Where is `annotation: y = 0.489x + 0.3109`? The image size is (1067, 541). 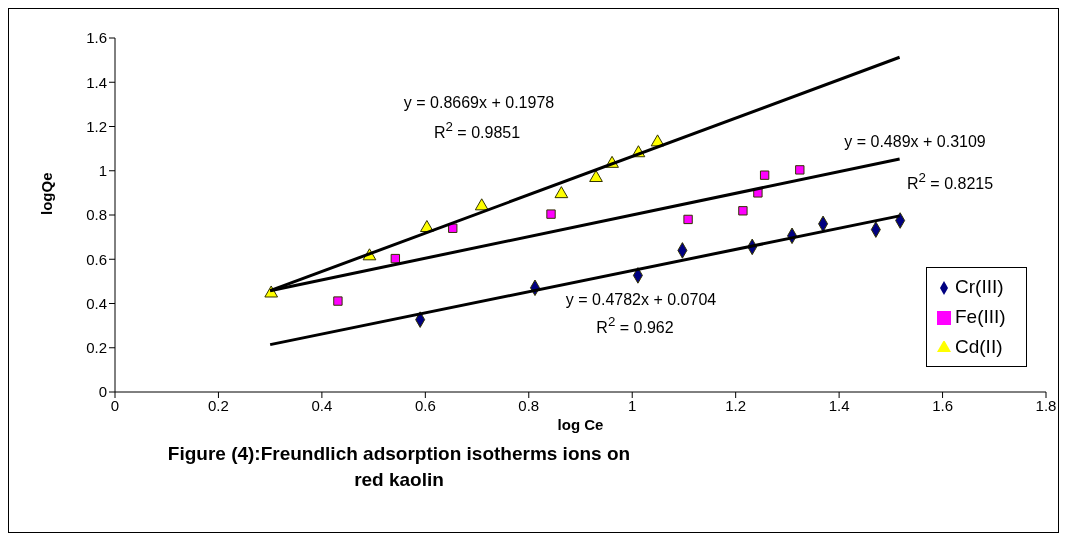 annotation: y = 0.489x + 0.3109 is located at coordinates (915, 142).